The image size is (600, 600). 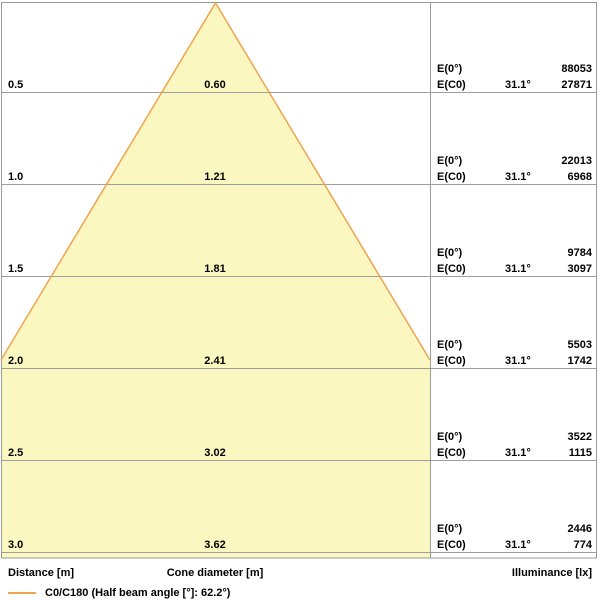 What do you see at coordinates (579, 177) in the screenshot?
I see `ec0-value: 6968` at bounding box center [579, 177].